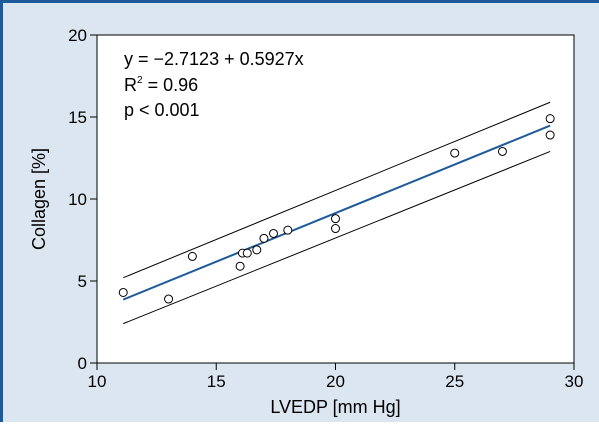 The height and width of the screenshot is (425, 599). I want to click on x-tick-label: 10, so click(97, 381).